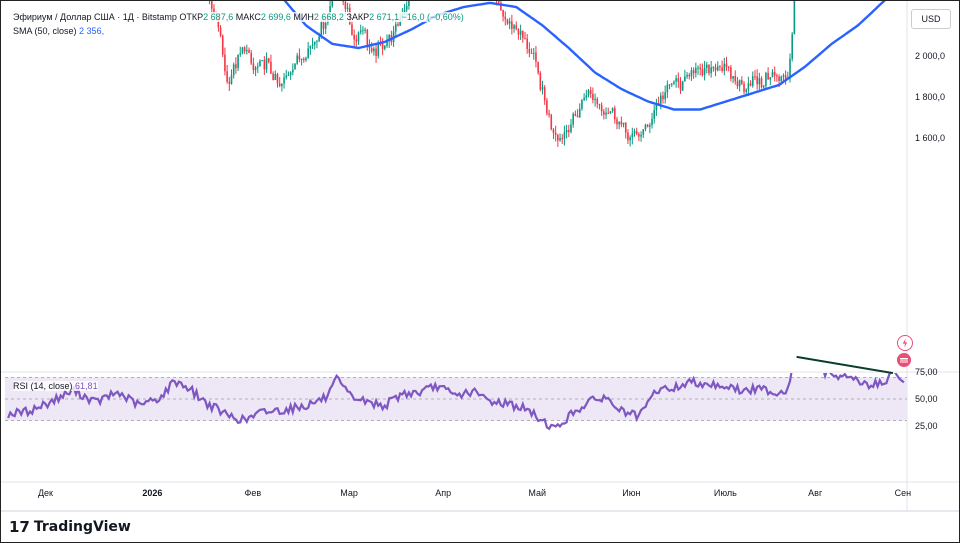  Describe the element at coordinates (904, 360) in the screenshot. I see `flag-icon` at that location.